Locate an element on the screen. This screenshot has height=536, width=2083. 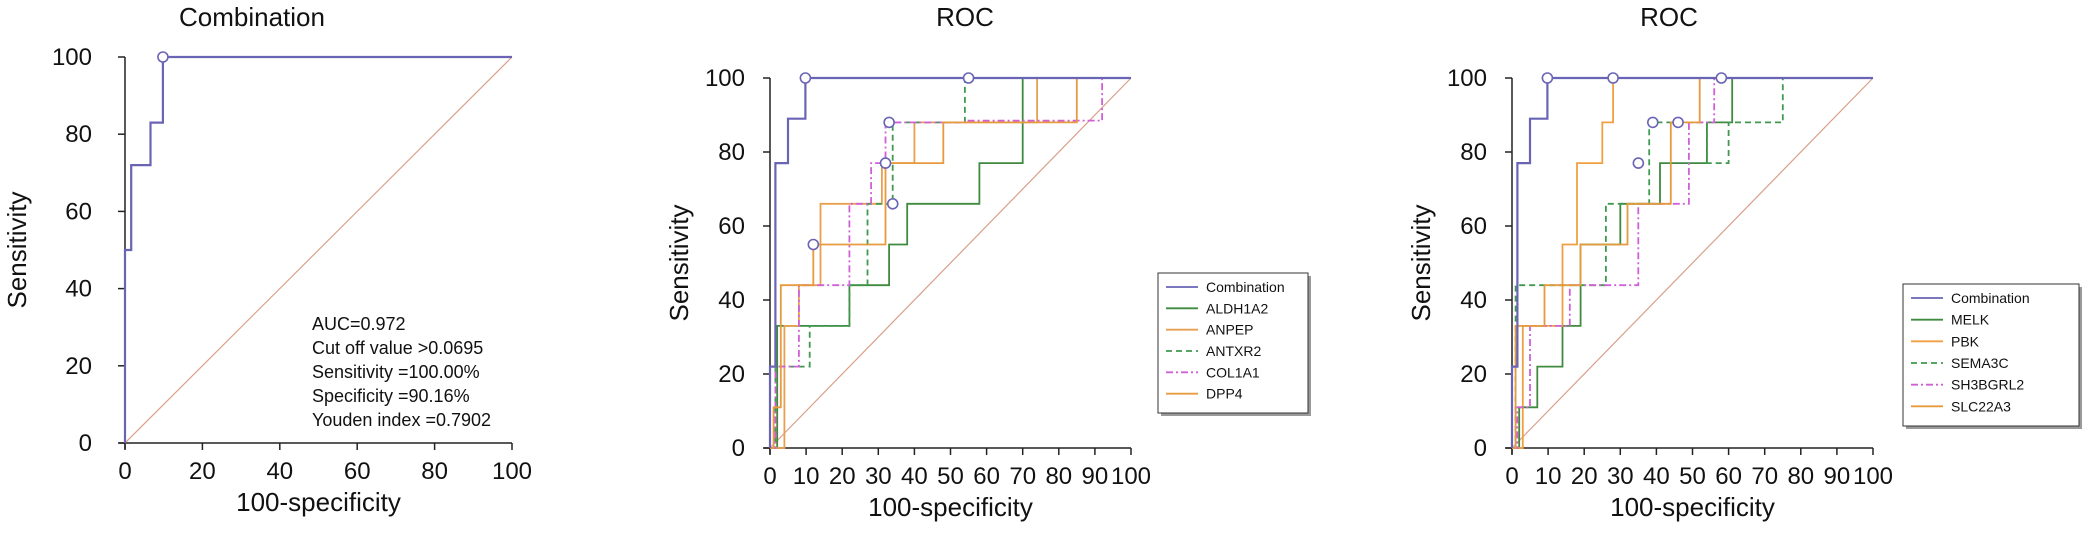
roc-curve-col1a1 is located at coordinates (950, 263).